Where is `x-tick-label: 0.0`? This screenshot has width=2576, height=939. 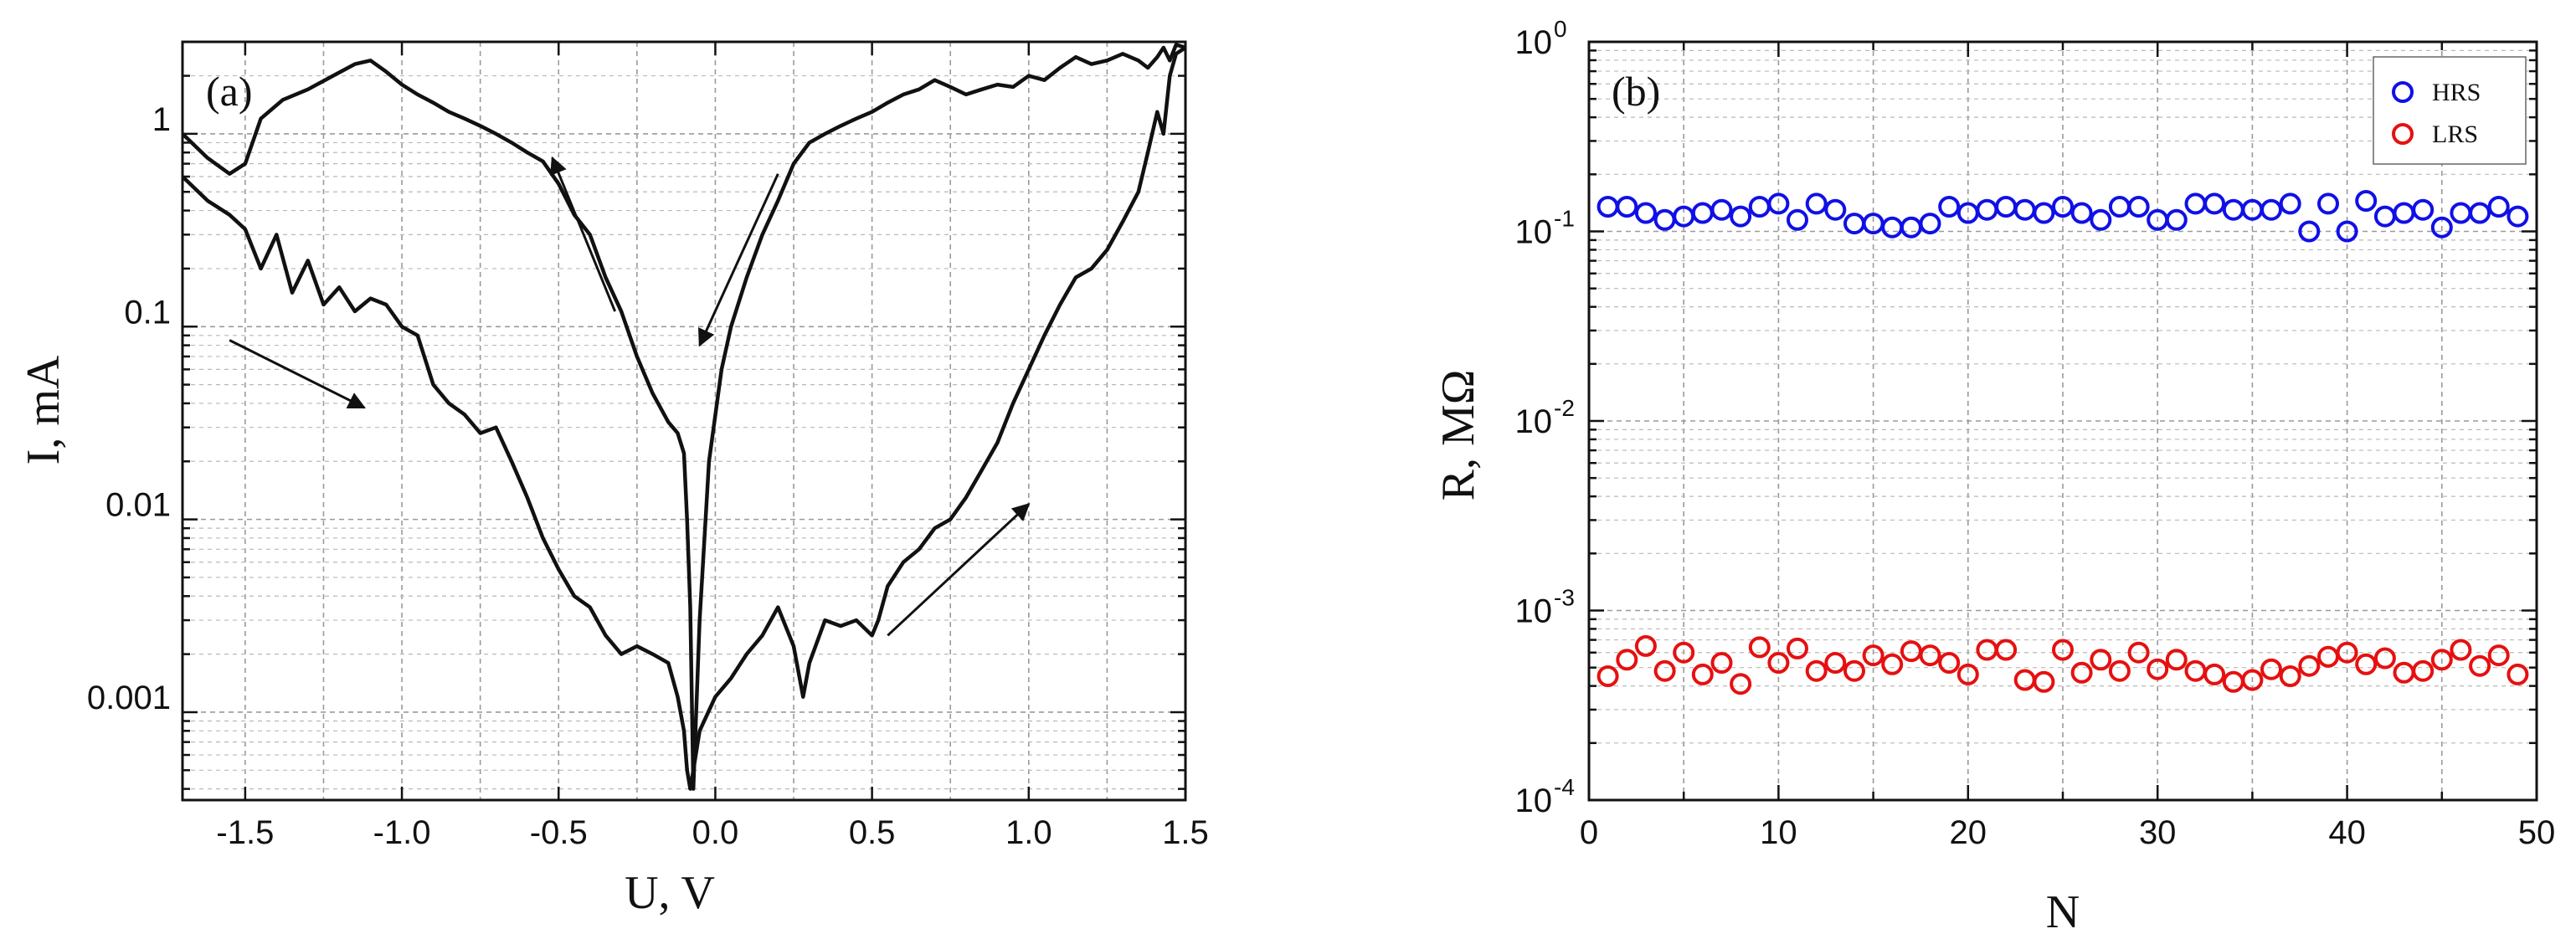 x-tick-label: 0.0 is located at coordinates (715, 832).